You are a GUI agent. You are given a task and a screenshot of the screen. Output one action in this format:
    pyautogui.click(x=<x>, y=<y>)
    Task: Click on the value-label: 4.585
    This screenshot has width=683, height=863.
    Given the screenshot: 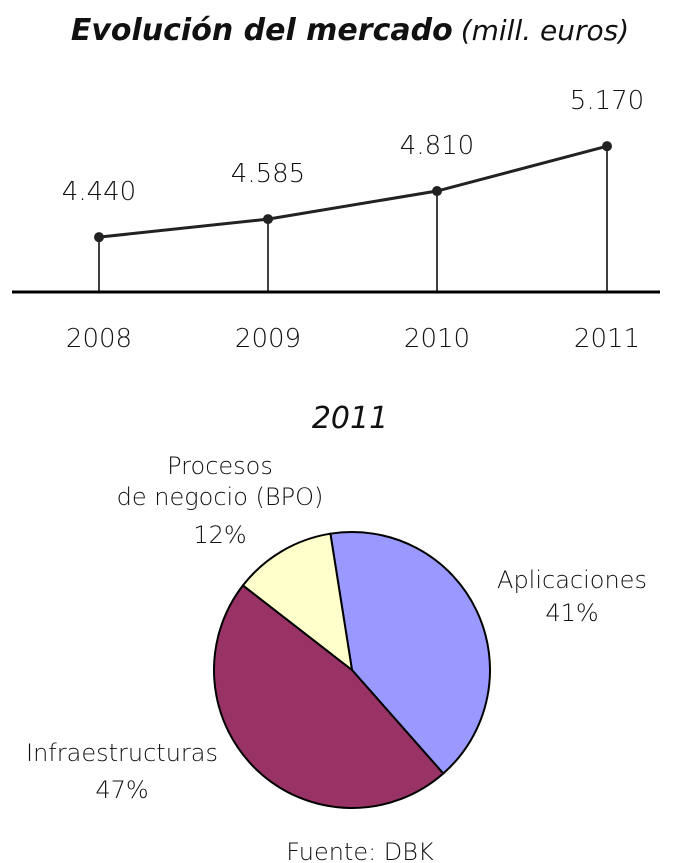 What is the action you would take?
    pyautogui.click(x=268, y=174)
    